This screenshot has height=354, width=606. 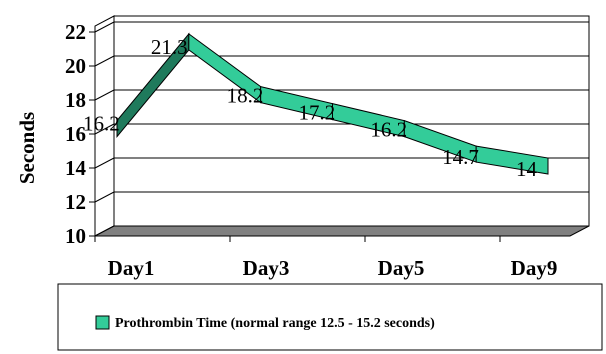 I want to click on data-label: 21.3, so click(x=169, y=47).